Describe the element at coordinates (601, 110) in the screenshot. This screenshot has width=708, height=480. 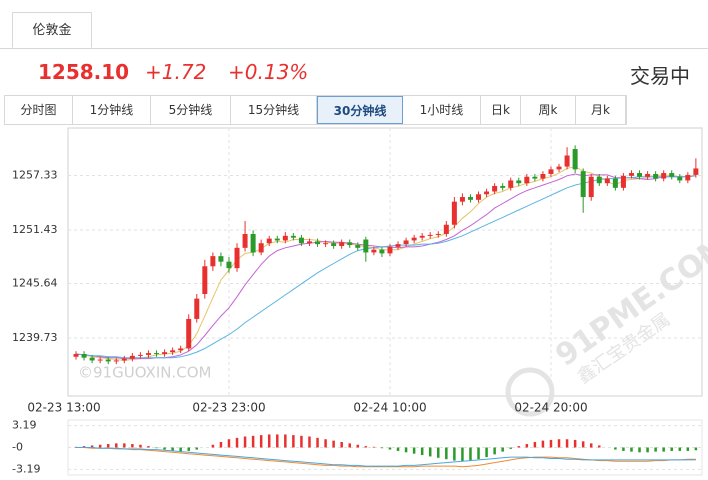
I see `period-tab: 月k` at that location.